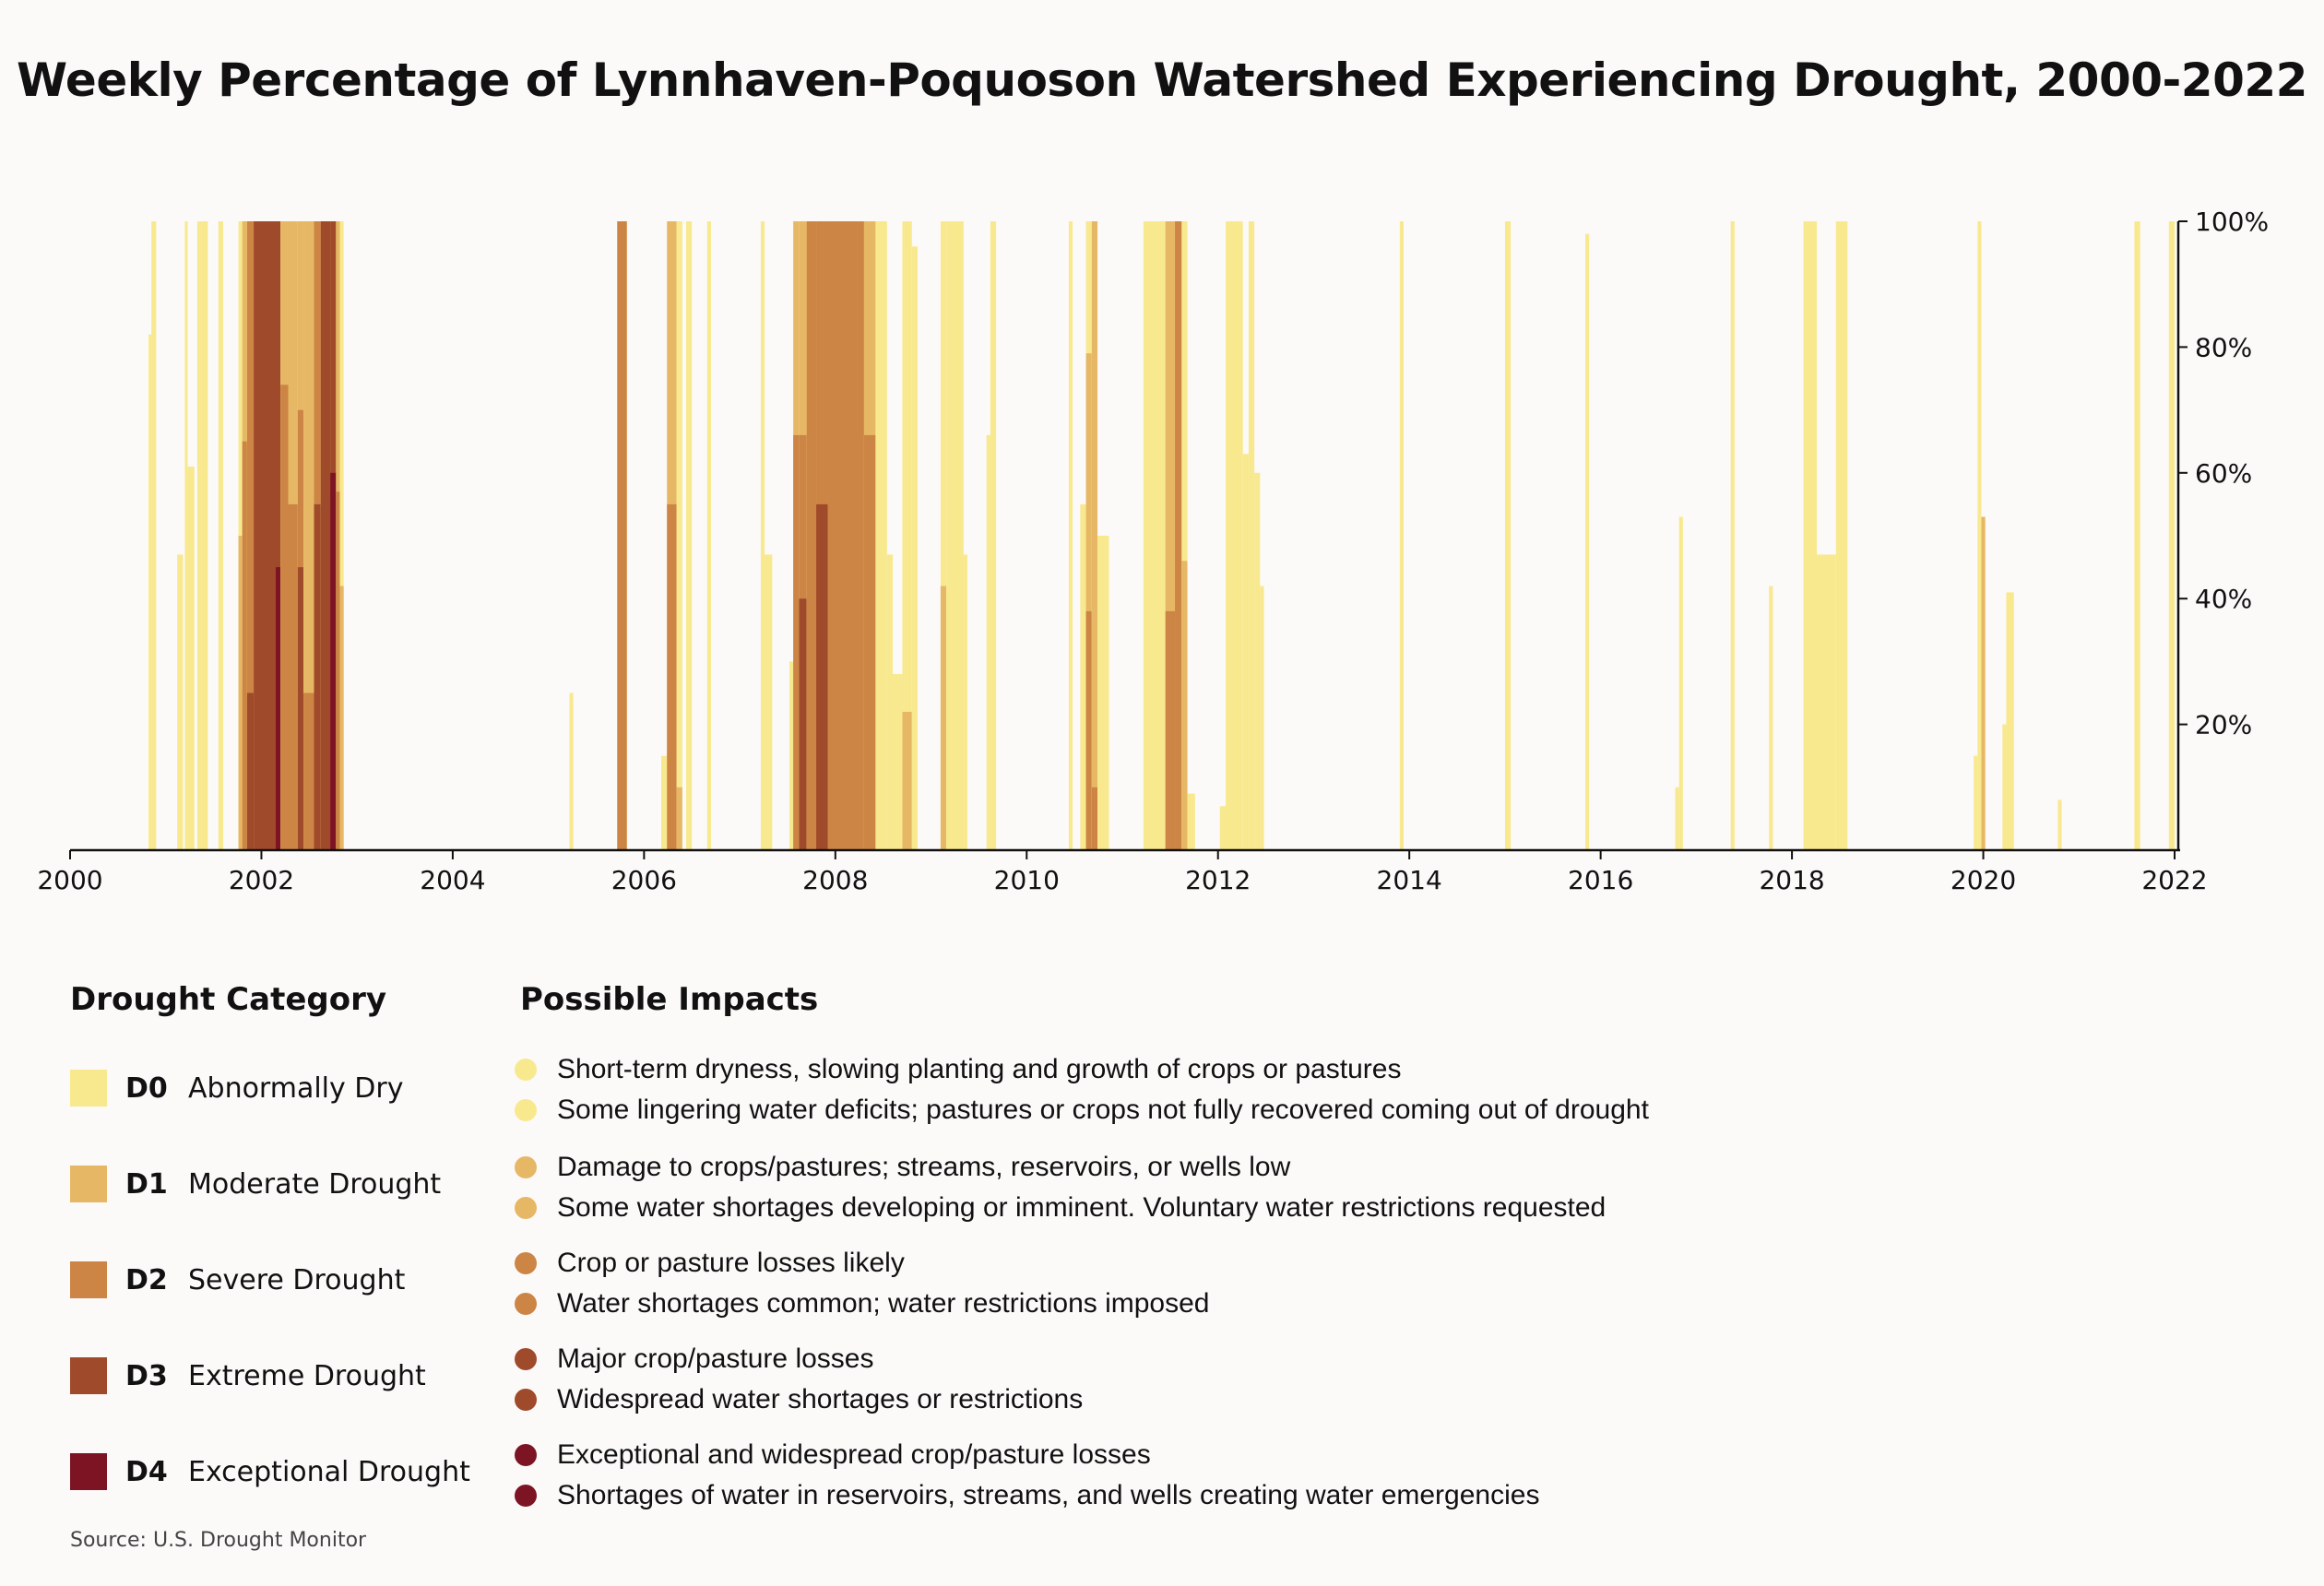 The width and height of the screenshot is (2324, 1586). What do you see at coordinates (526, 1110) in the screenshot?
I see `d0-dot` at bounding box center [526, 1110].